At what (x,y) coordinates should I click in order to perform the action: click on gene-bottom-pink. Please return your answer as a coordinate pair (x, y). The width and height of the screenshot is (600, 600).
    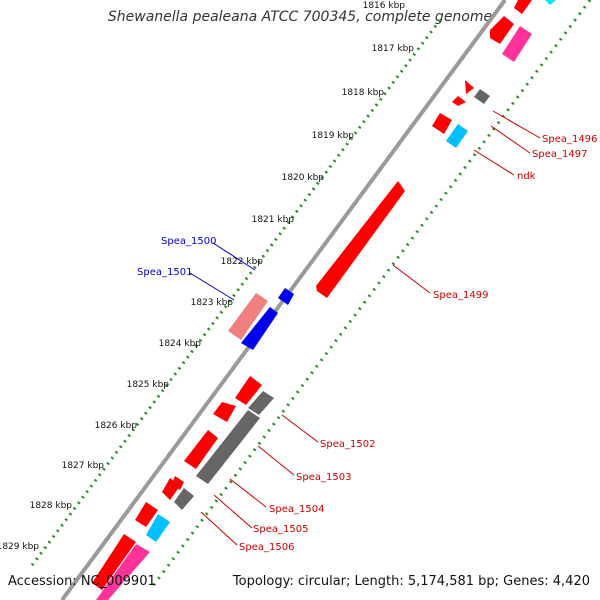
    Looking at the image, I should click on (123, 572).